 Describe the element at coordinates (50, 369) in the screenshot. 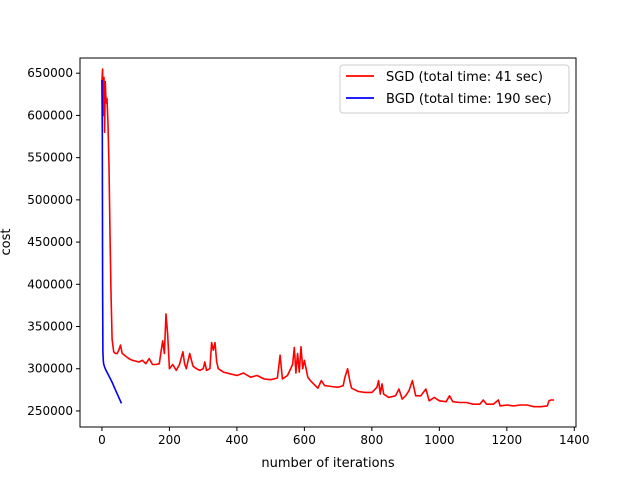

I see `y-tick-label: 300000` at that location.